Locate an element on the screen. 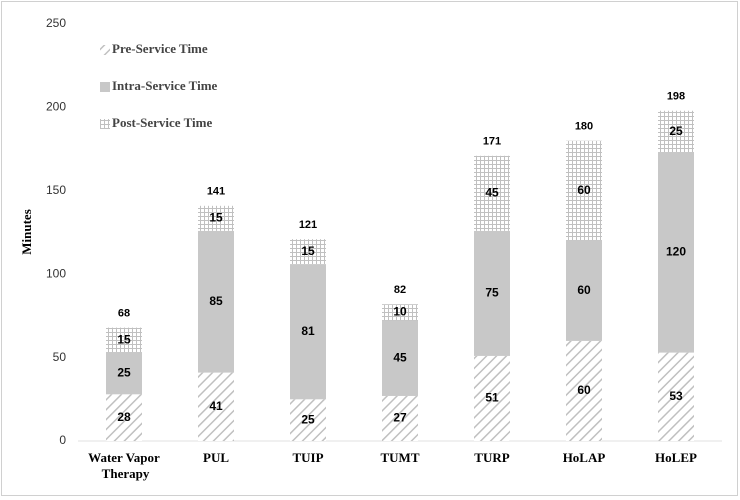 This screenshot has height=500, width=740. y-tick-label: 0 is located at coordinates (62, 440).